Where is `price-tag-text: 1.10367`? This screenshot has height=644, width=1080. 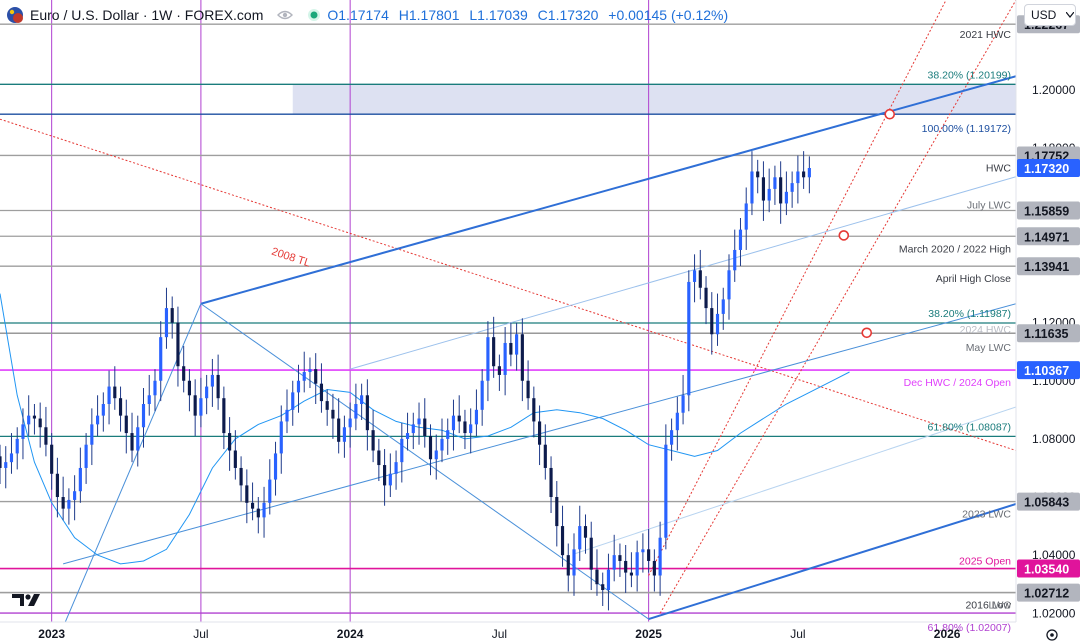
price-tag-text: 1.10367 is located at coordinates (1046, 371).